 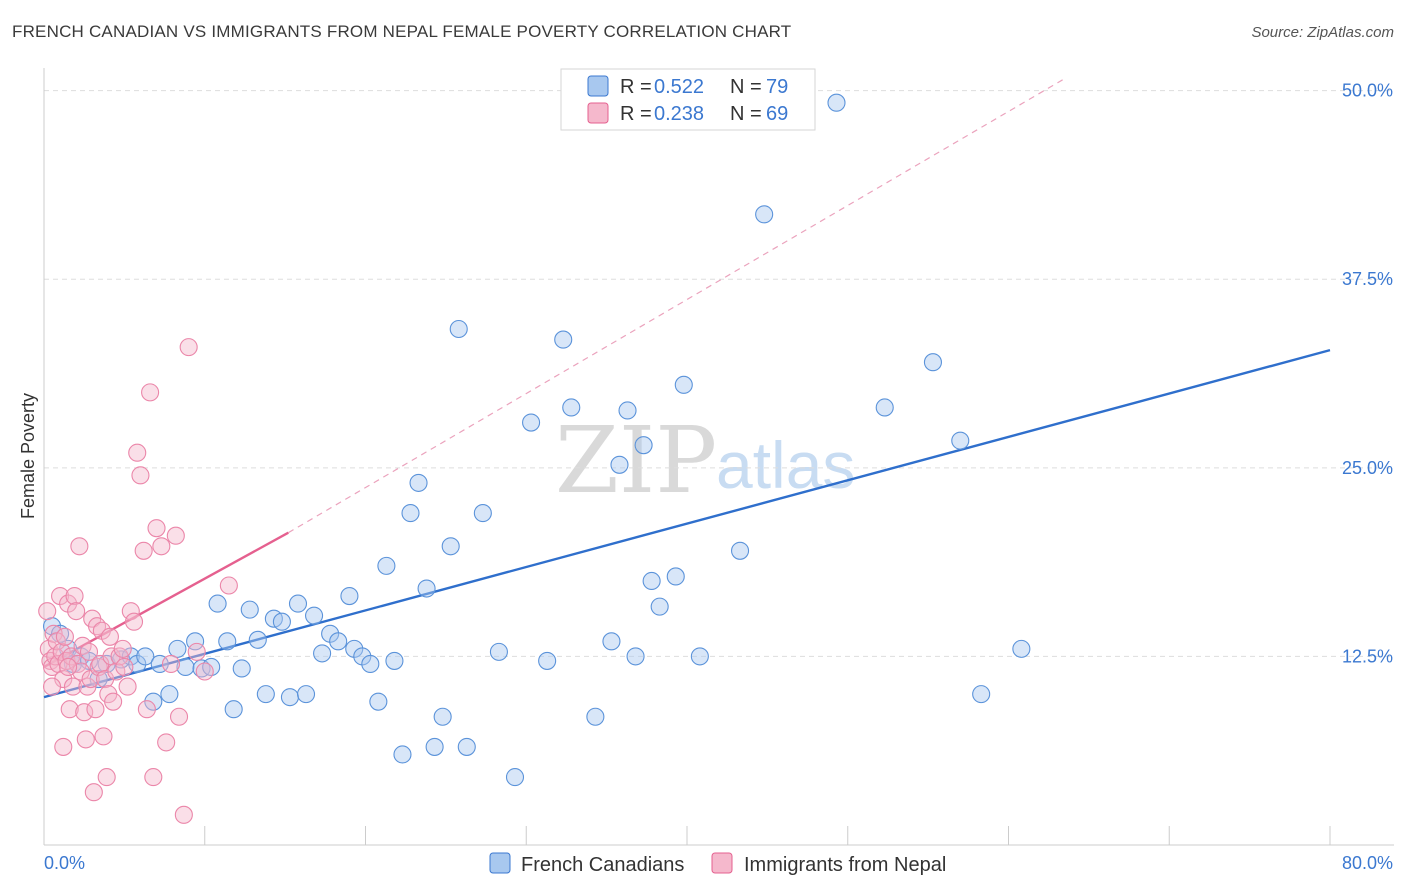 I want to click on x-tick-label-min: 0.0%, so click(x=64, y=863).